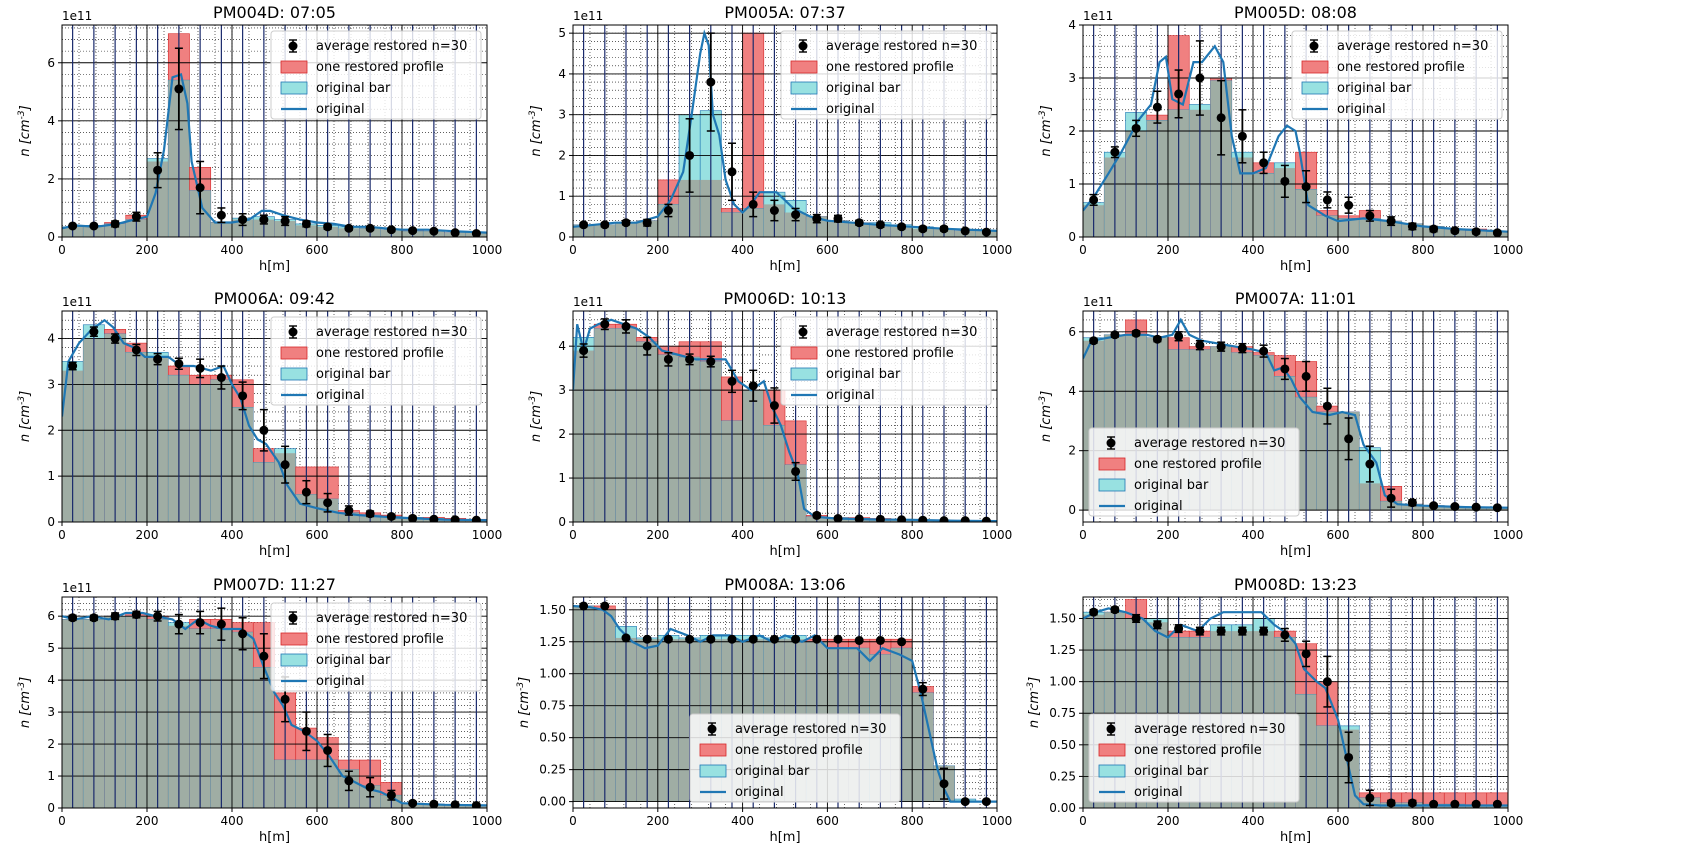  What do you see at coordinates (1062, 650) in the screenshot?
I see `y-tick-label: 1.25` at bounding box center [1062, 650].